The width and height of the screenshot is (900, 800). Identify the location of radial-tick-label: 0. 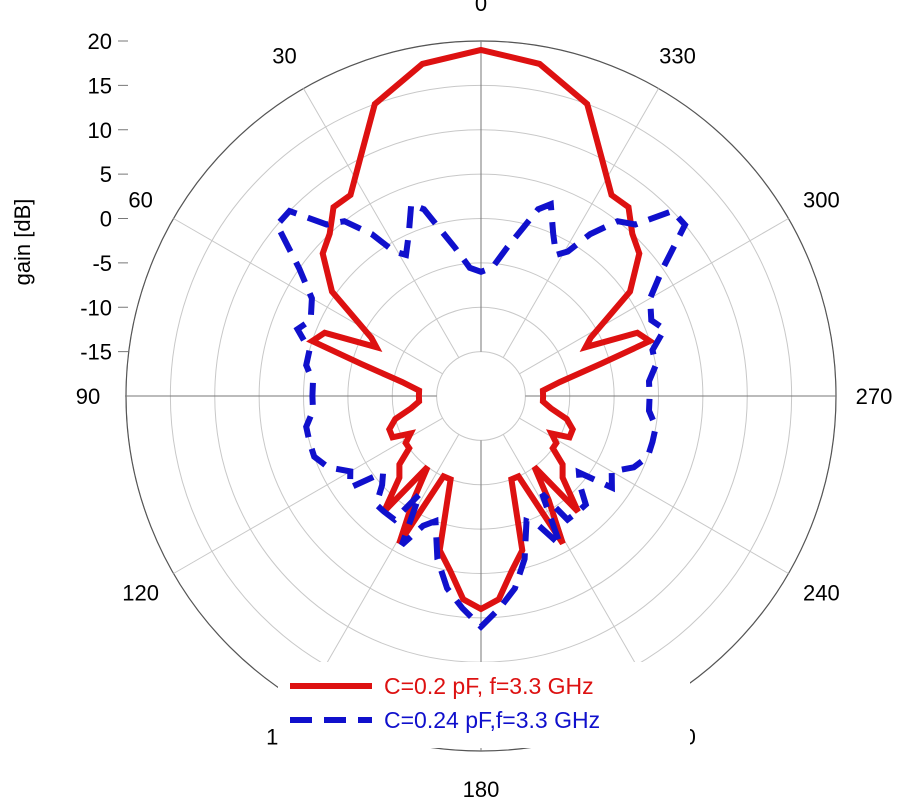
(106, 219).